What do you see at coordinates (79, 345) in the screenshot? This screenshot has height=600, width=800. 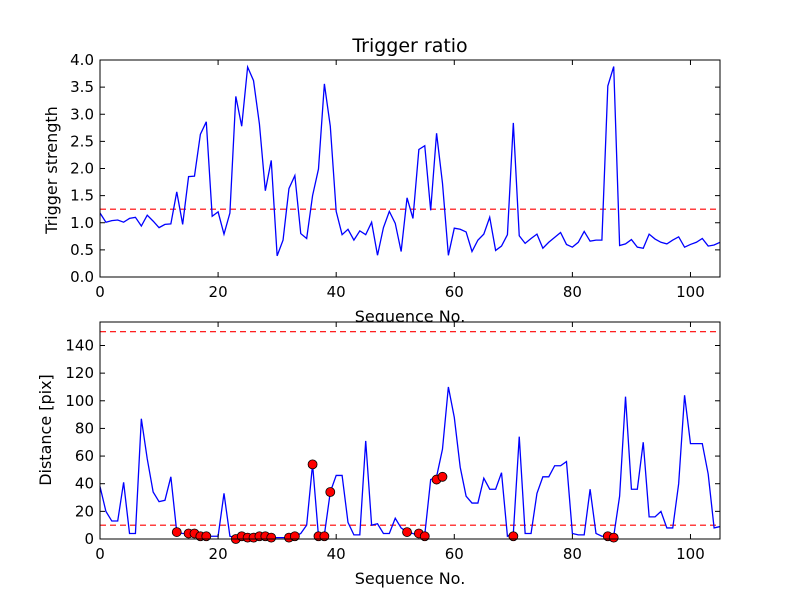 I see `y-tick-label: 140` at bounding box center [79, 345].